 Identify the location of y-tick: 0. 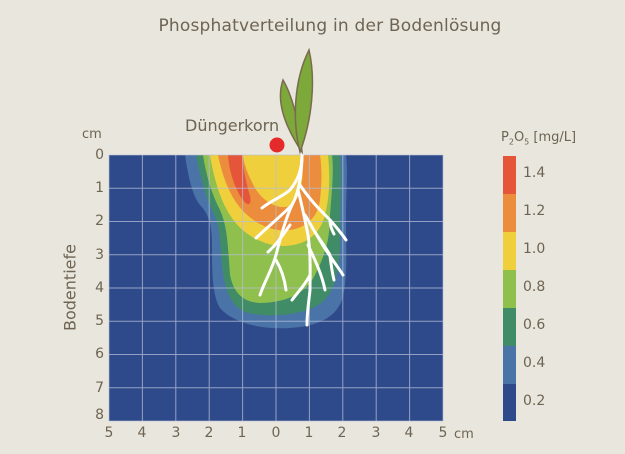
(99, 155).